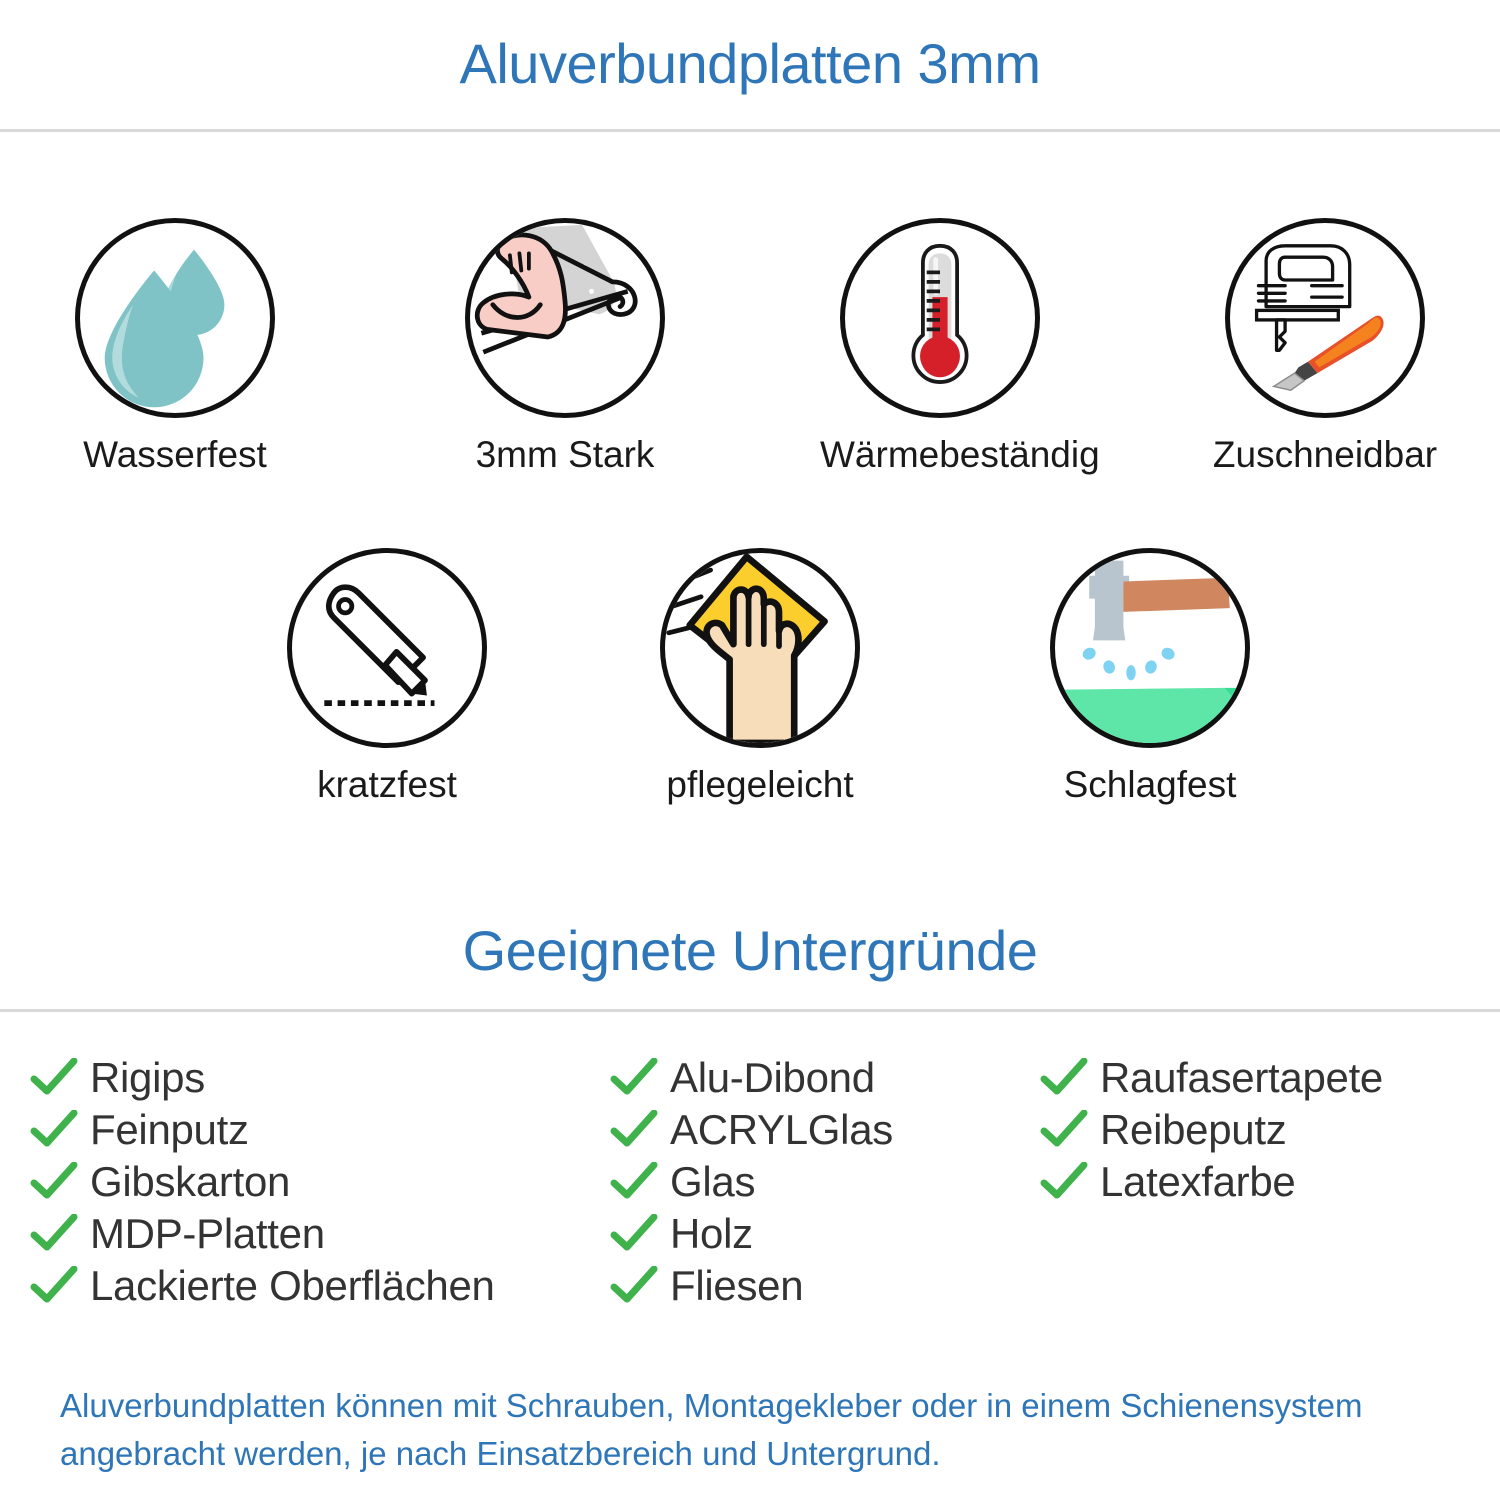 The image size is (1500, 1500). What do you see at coordinates (147, 1077) in the screenshot?
I see `list-item-label: Rigips` at bounding box center [147, 1077].